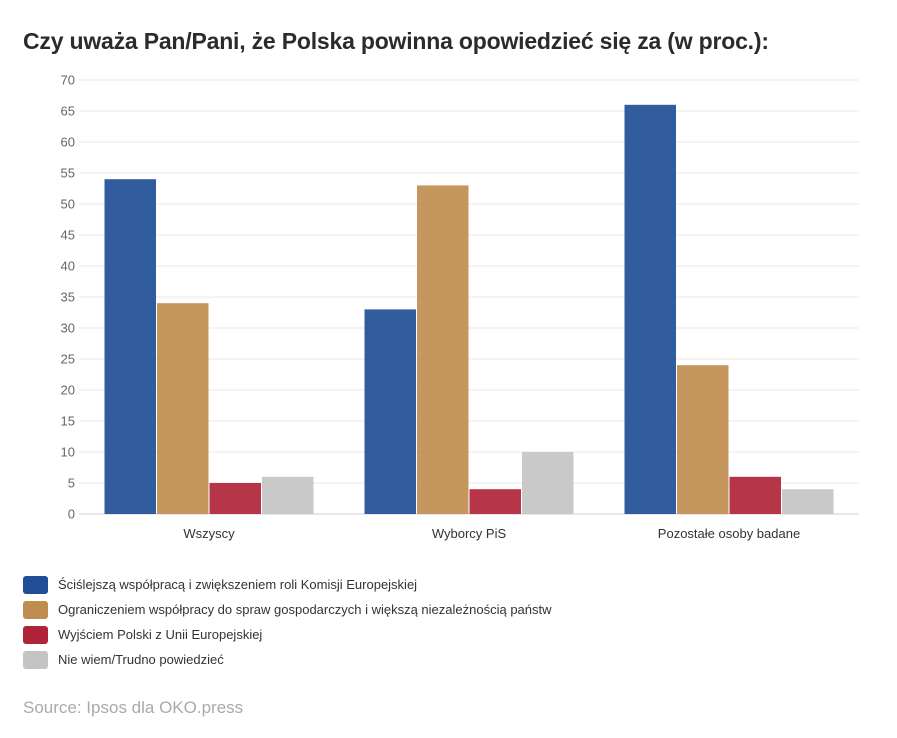 This screenshot has width=897, height=738. I want to click on legend-label: Nie wiem/Trudno powiedzieć, so click(141, 659).